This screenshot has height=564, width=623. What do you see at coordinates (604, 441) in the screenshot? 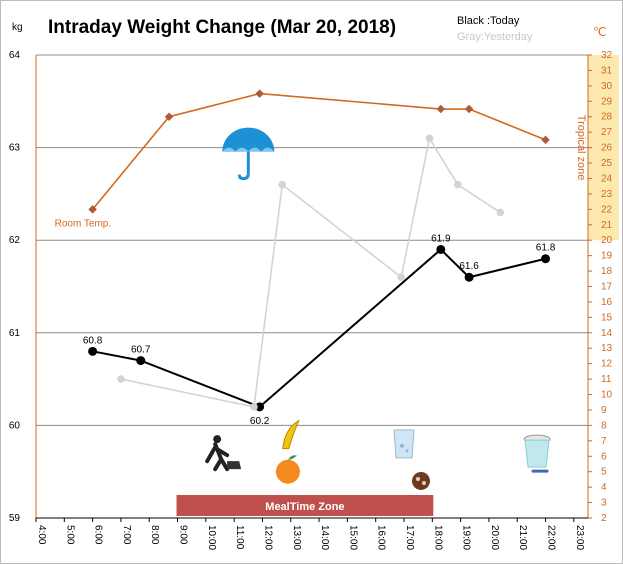
I see `y-right-tick-label: 7` at bounding box center [604, 441].